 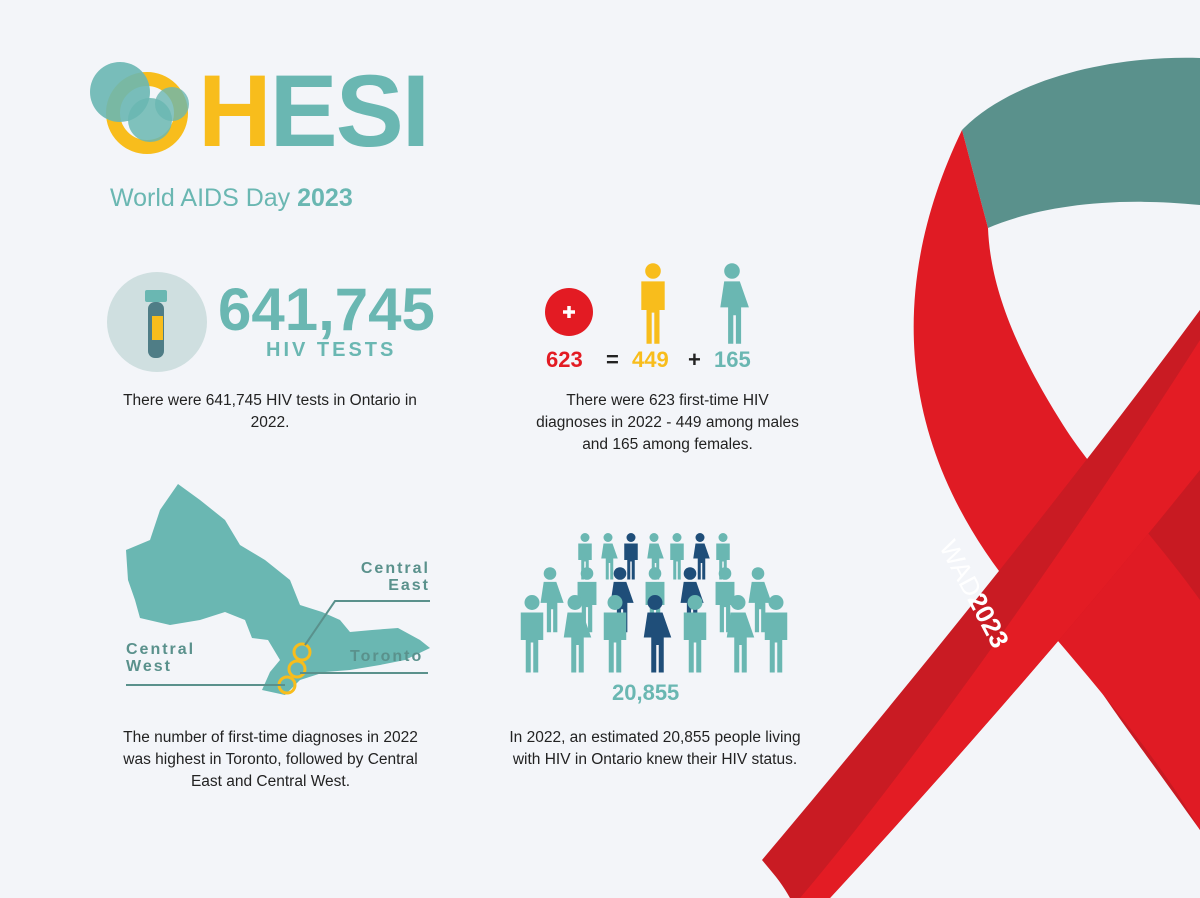 I want to click on label-central-east: Central East, so click(x=395, y=577).